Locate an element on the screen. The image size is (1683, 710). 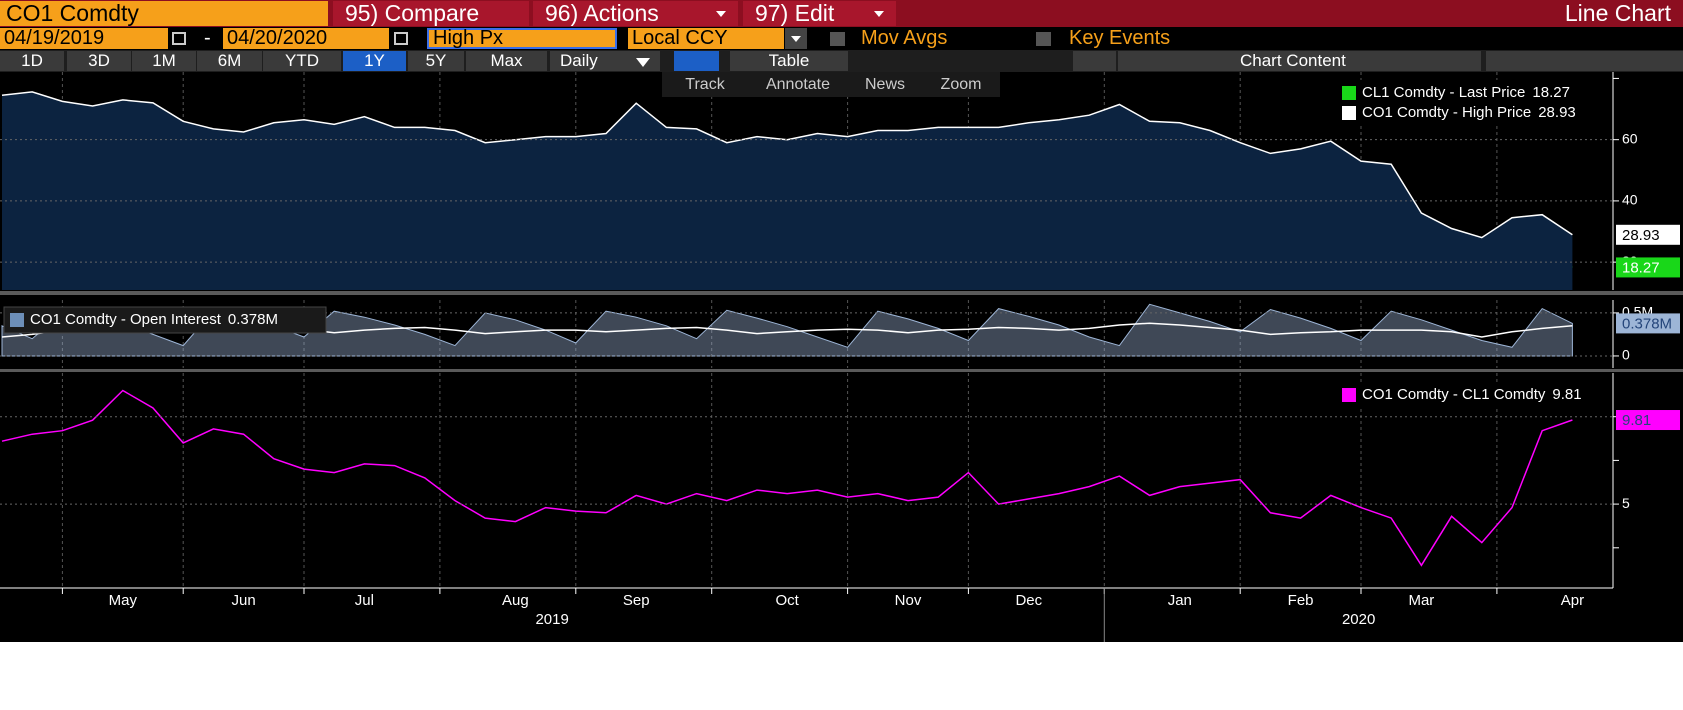
chart-tool: Zoom is located at coordinates (961, 84).